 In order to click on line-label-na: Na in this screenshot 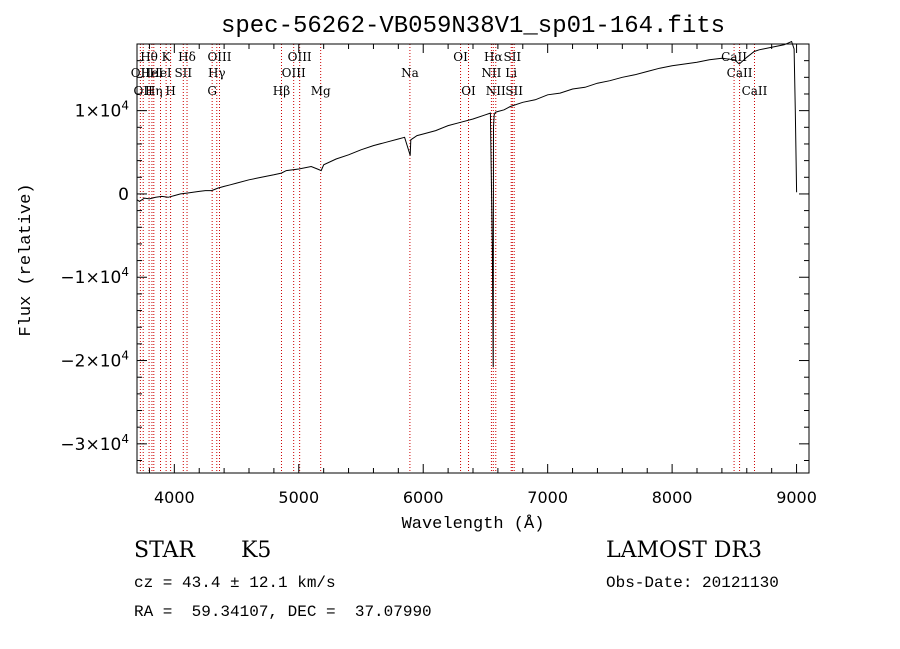, I will do `click(410, 73)`.